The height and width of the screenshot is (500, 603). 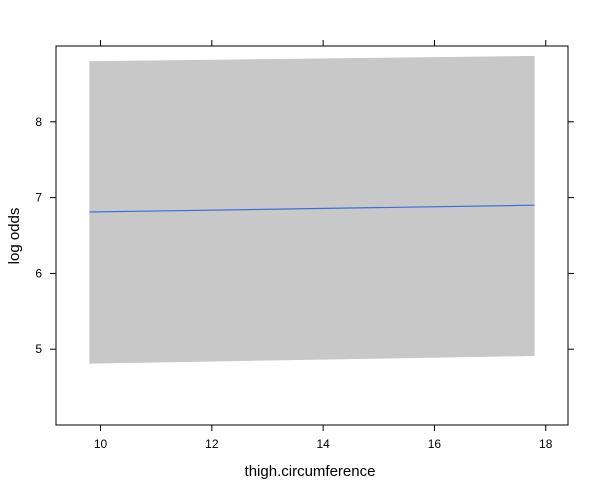 What do you see at coordinates (310, 471) in the screenshot?
I see `x-axis-label: thigh.circumference` at bounding box center [310, 471].